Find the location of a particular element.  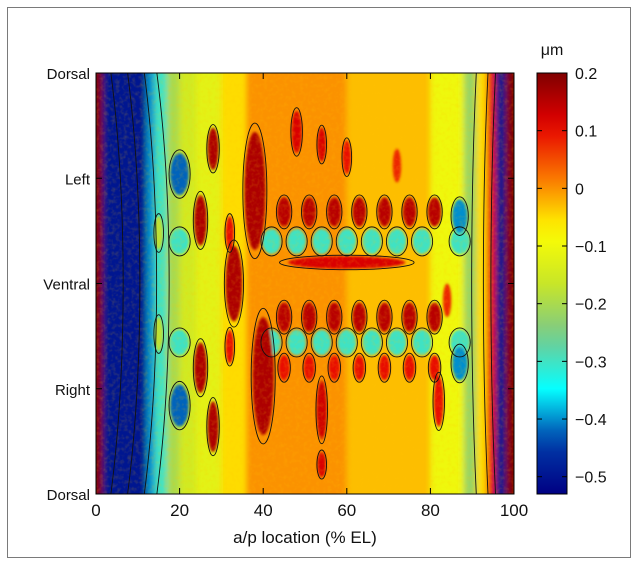

colorbar-tick-label: −0.2 is located at coordinates (591, 305).